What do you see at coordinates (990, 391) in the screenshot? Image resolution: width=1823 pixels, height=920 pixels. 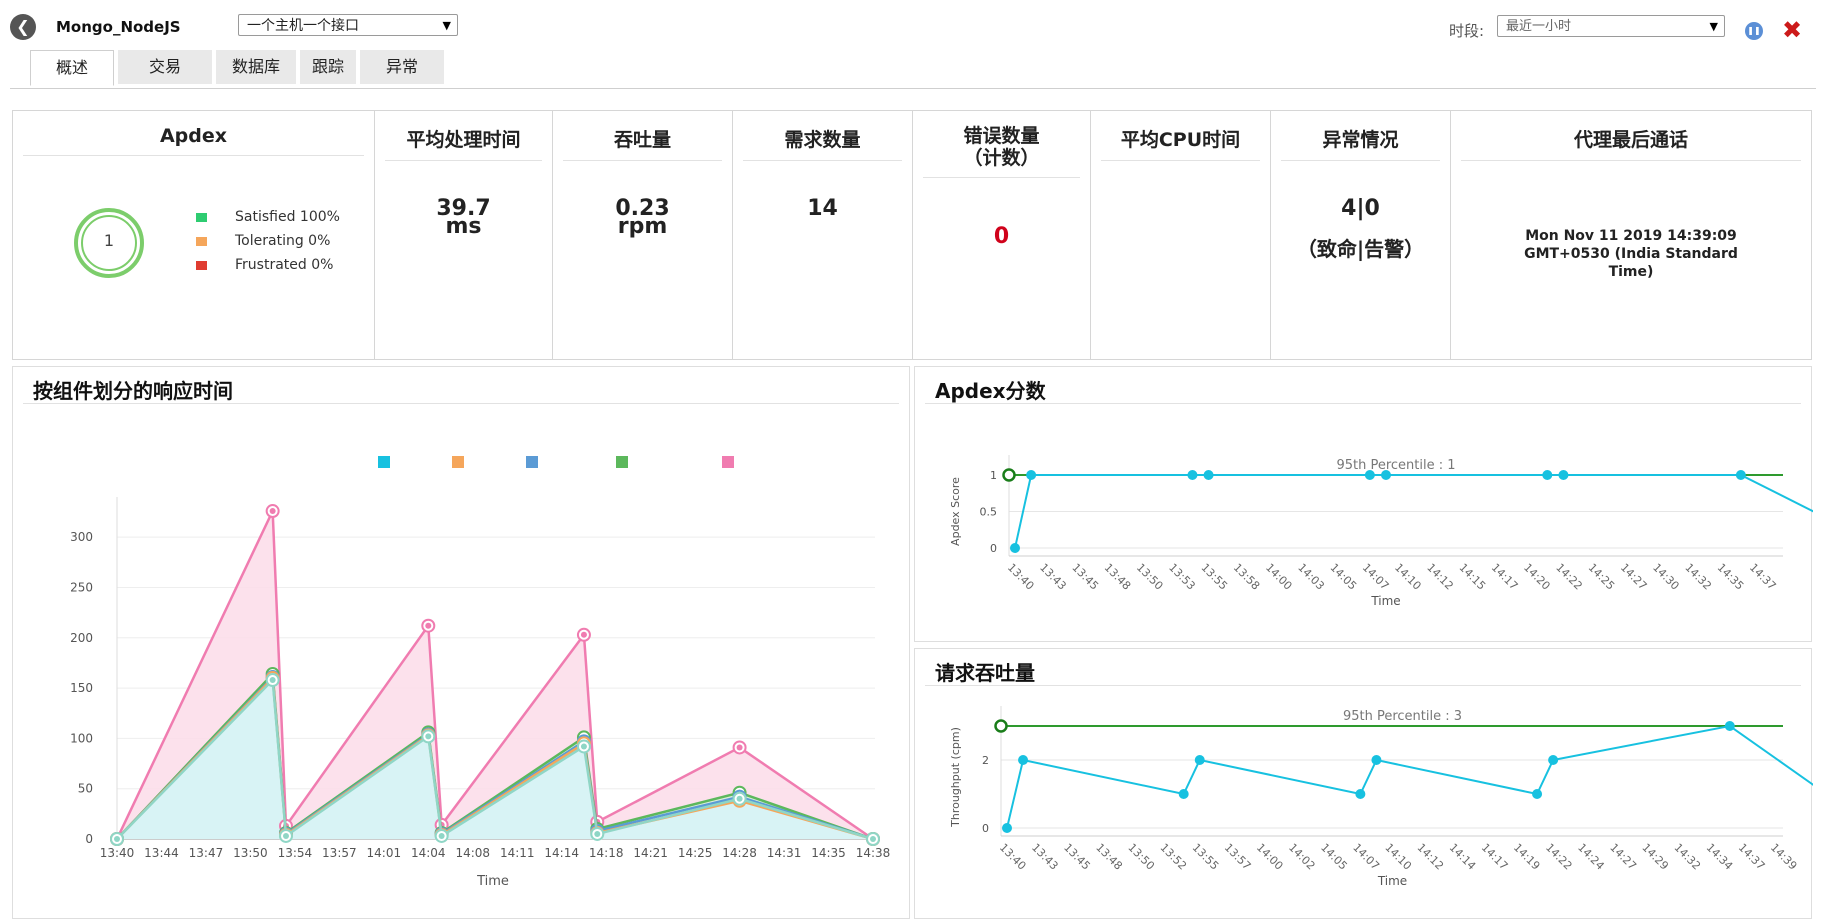 I see `apdex-chart-title: Apdex分数` at bounding box center [990, 391].